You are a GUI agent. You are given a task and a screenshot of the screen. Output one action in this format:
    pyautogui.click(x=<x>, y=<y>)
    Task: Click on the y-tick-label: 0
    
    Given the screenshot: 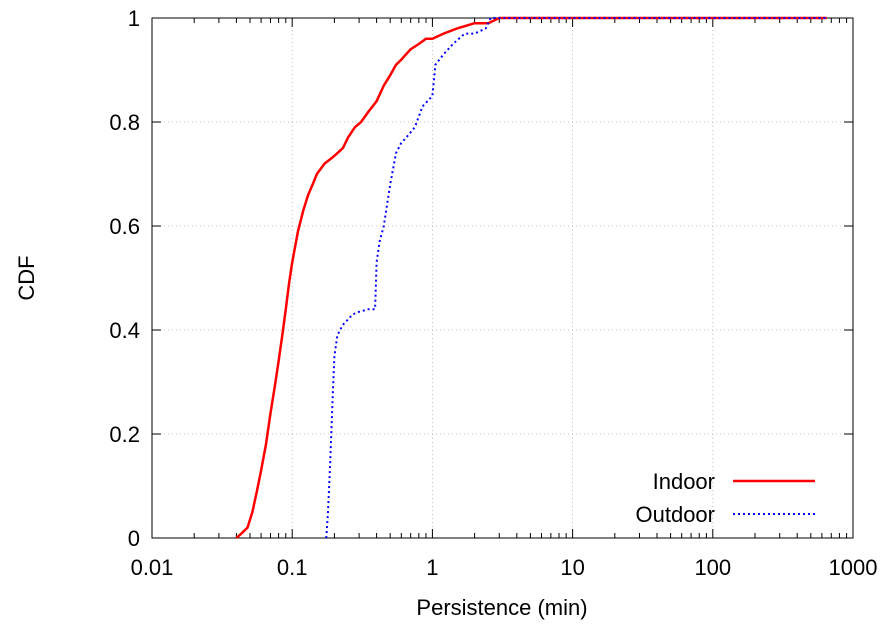 What is the action you would take?
    pyautogui.click(x=134, y=538)
    